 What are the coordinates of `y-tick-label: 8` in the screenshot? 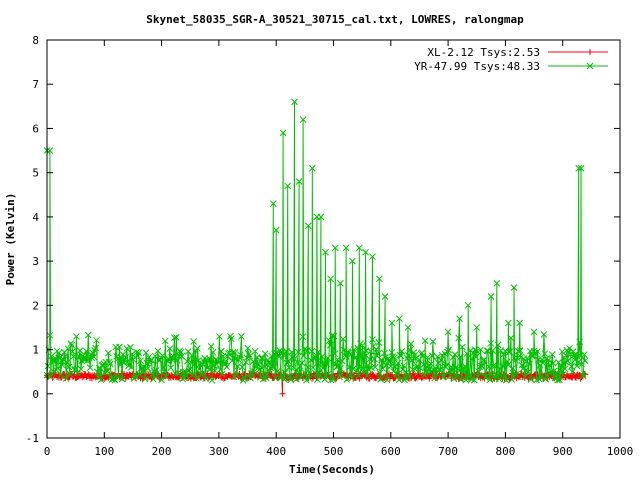 It's located at (35, 40).